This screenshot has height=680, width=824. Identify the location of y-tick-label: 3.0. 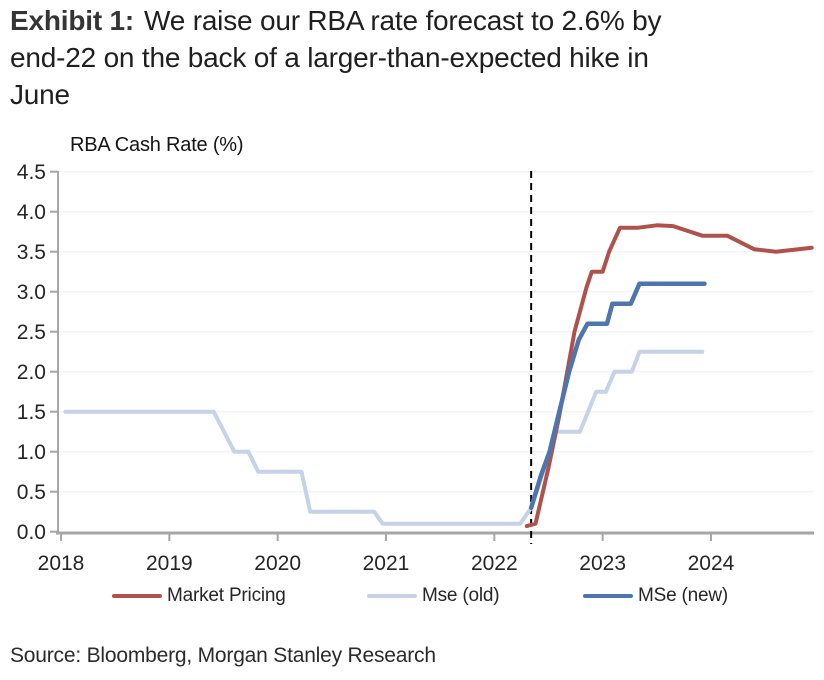
(31, 292).